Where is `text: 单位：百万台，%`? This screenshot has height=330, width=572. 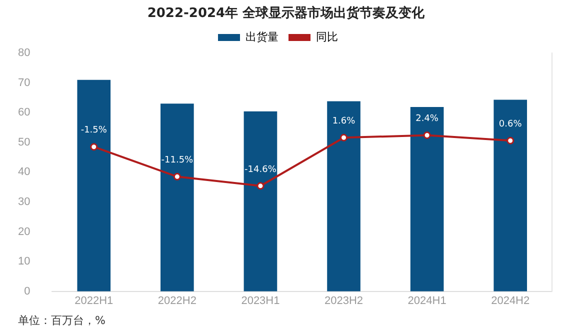 text: 单位：百万台，% is located at coordinates (62, 320).